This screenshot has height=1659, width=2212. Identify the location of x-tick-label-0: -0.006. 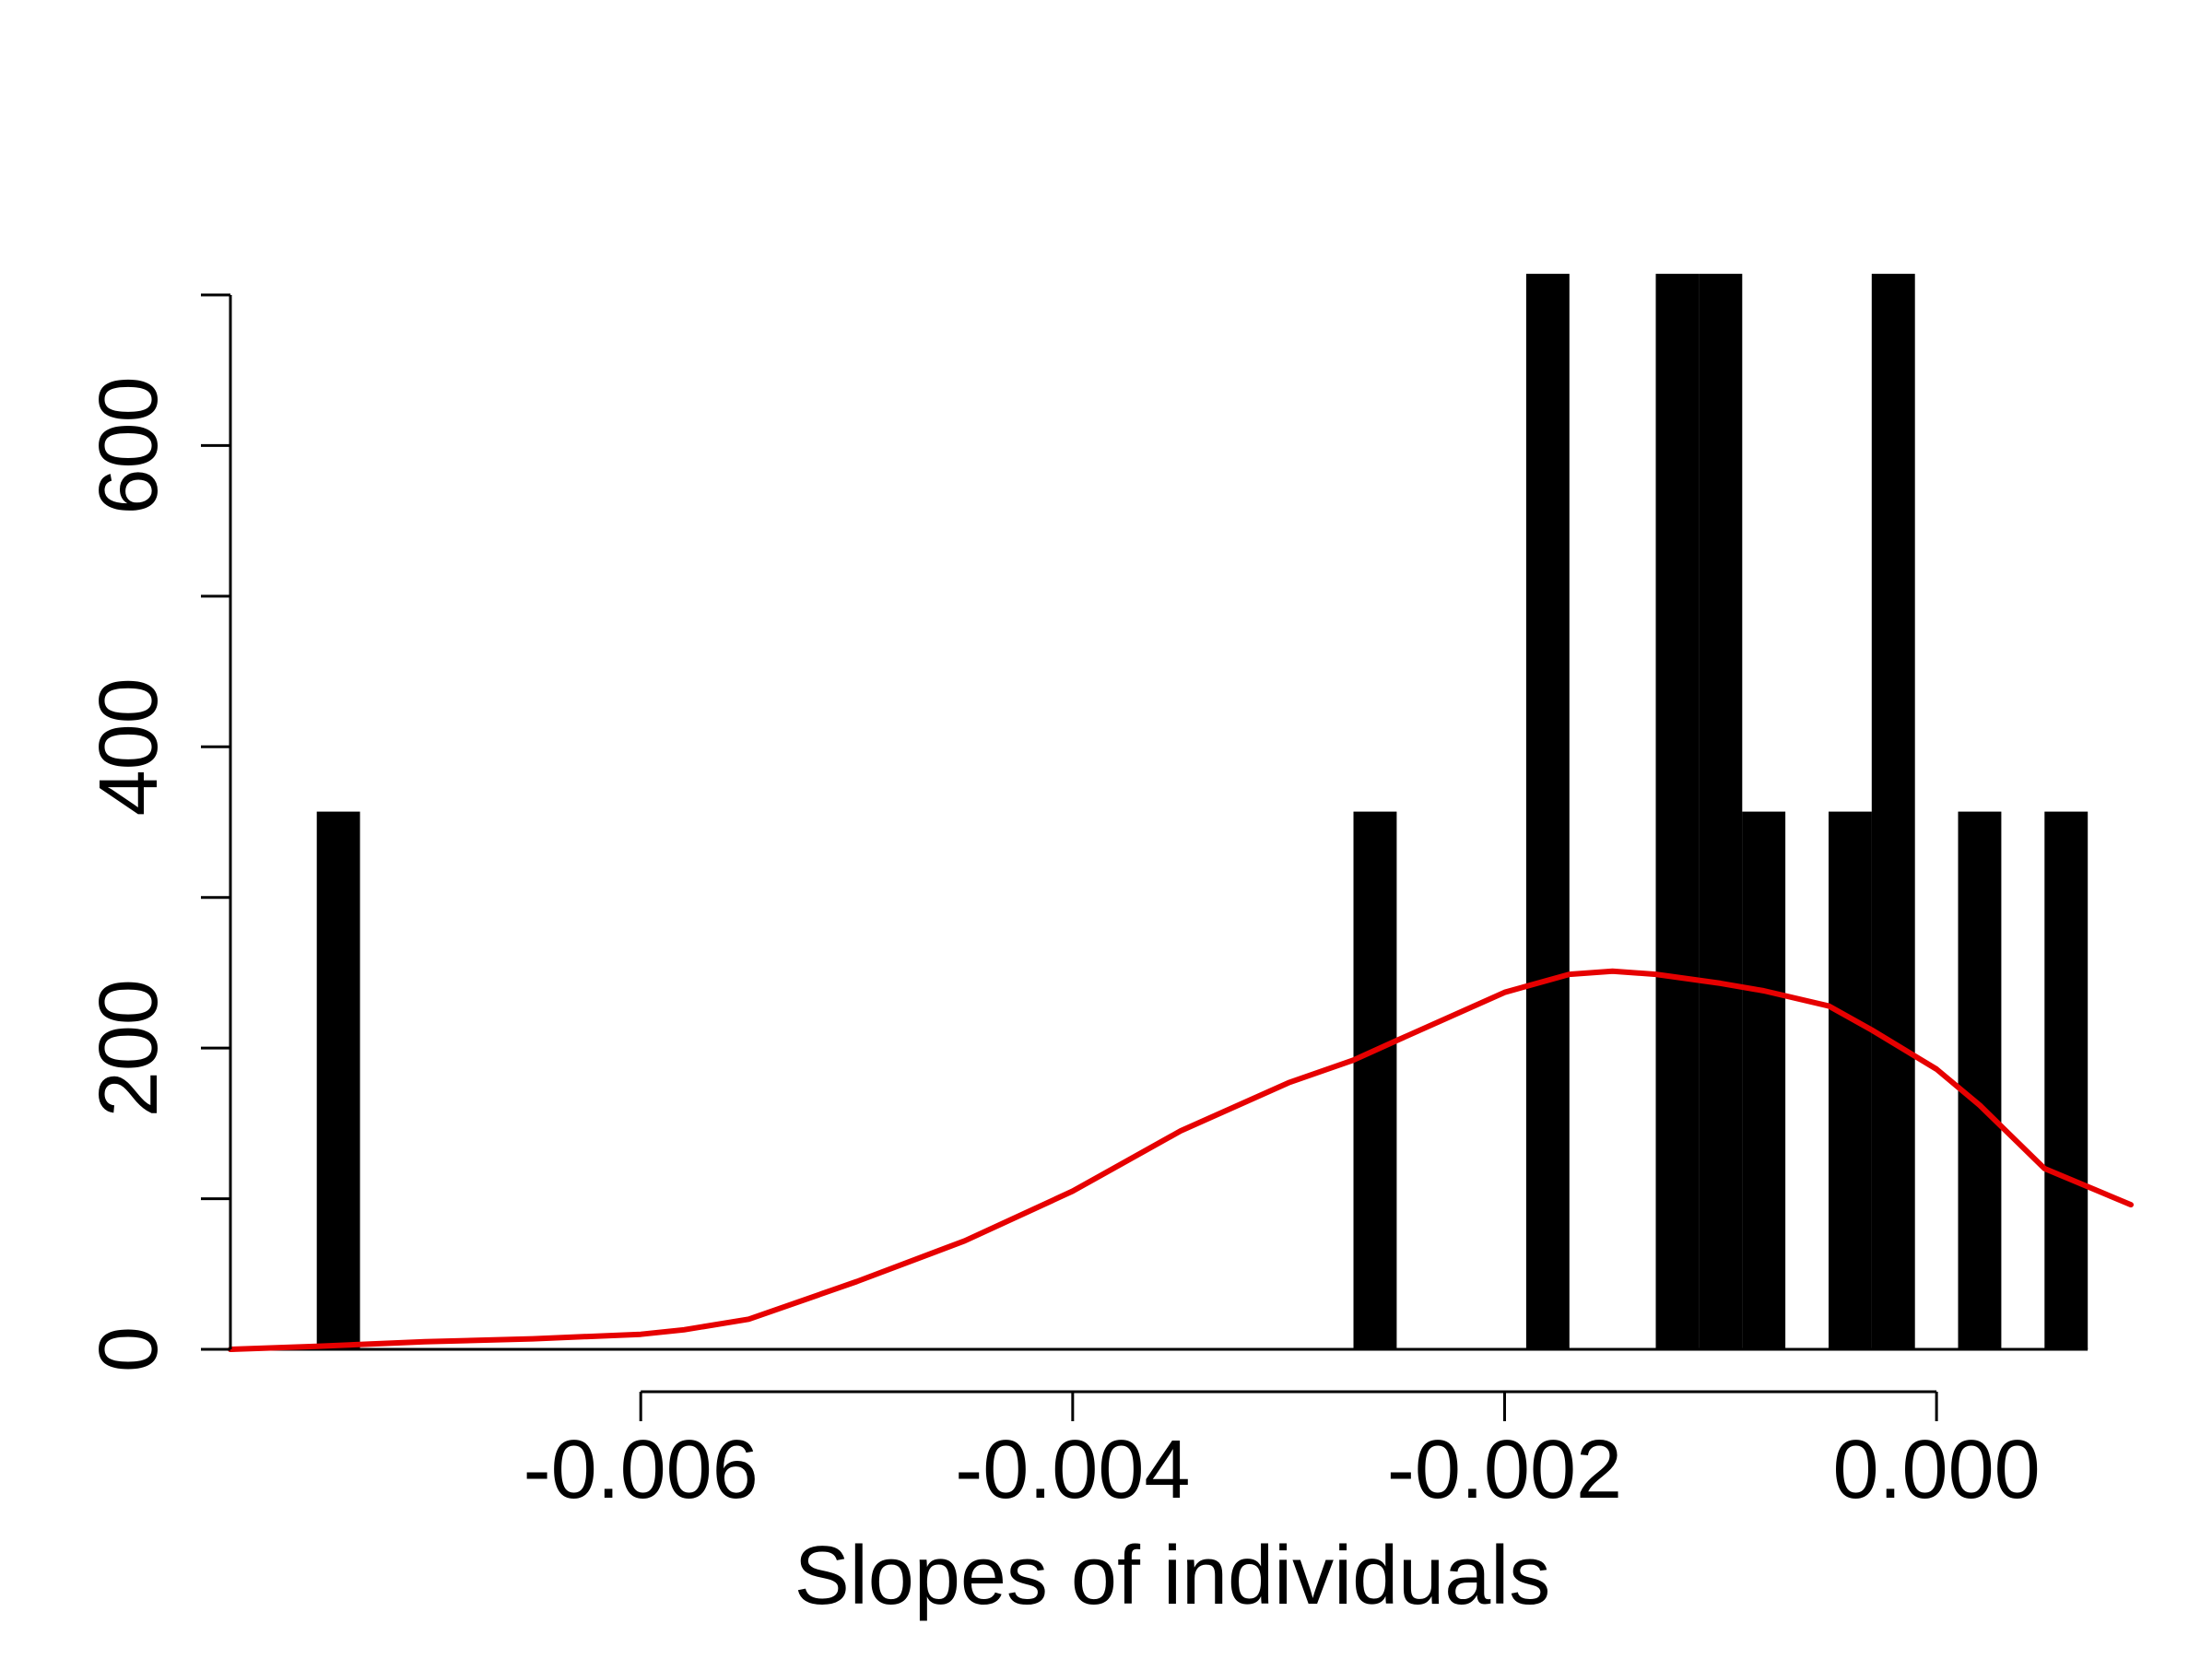
(641, 1470).